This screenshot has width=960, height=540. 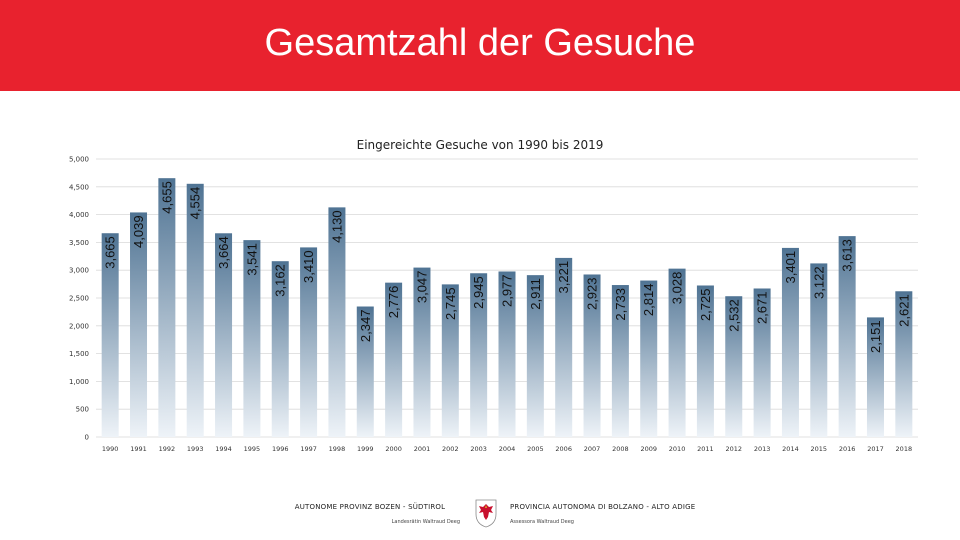 What do you see at coordinates (251, 259) in the screenshot?
I see `bar-value-label: 3,541` at bounding box center [251, 259].